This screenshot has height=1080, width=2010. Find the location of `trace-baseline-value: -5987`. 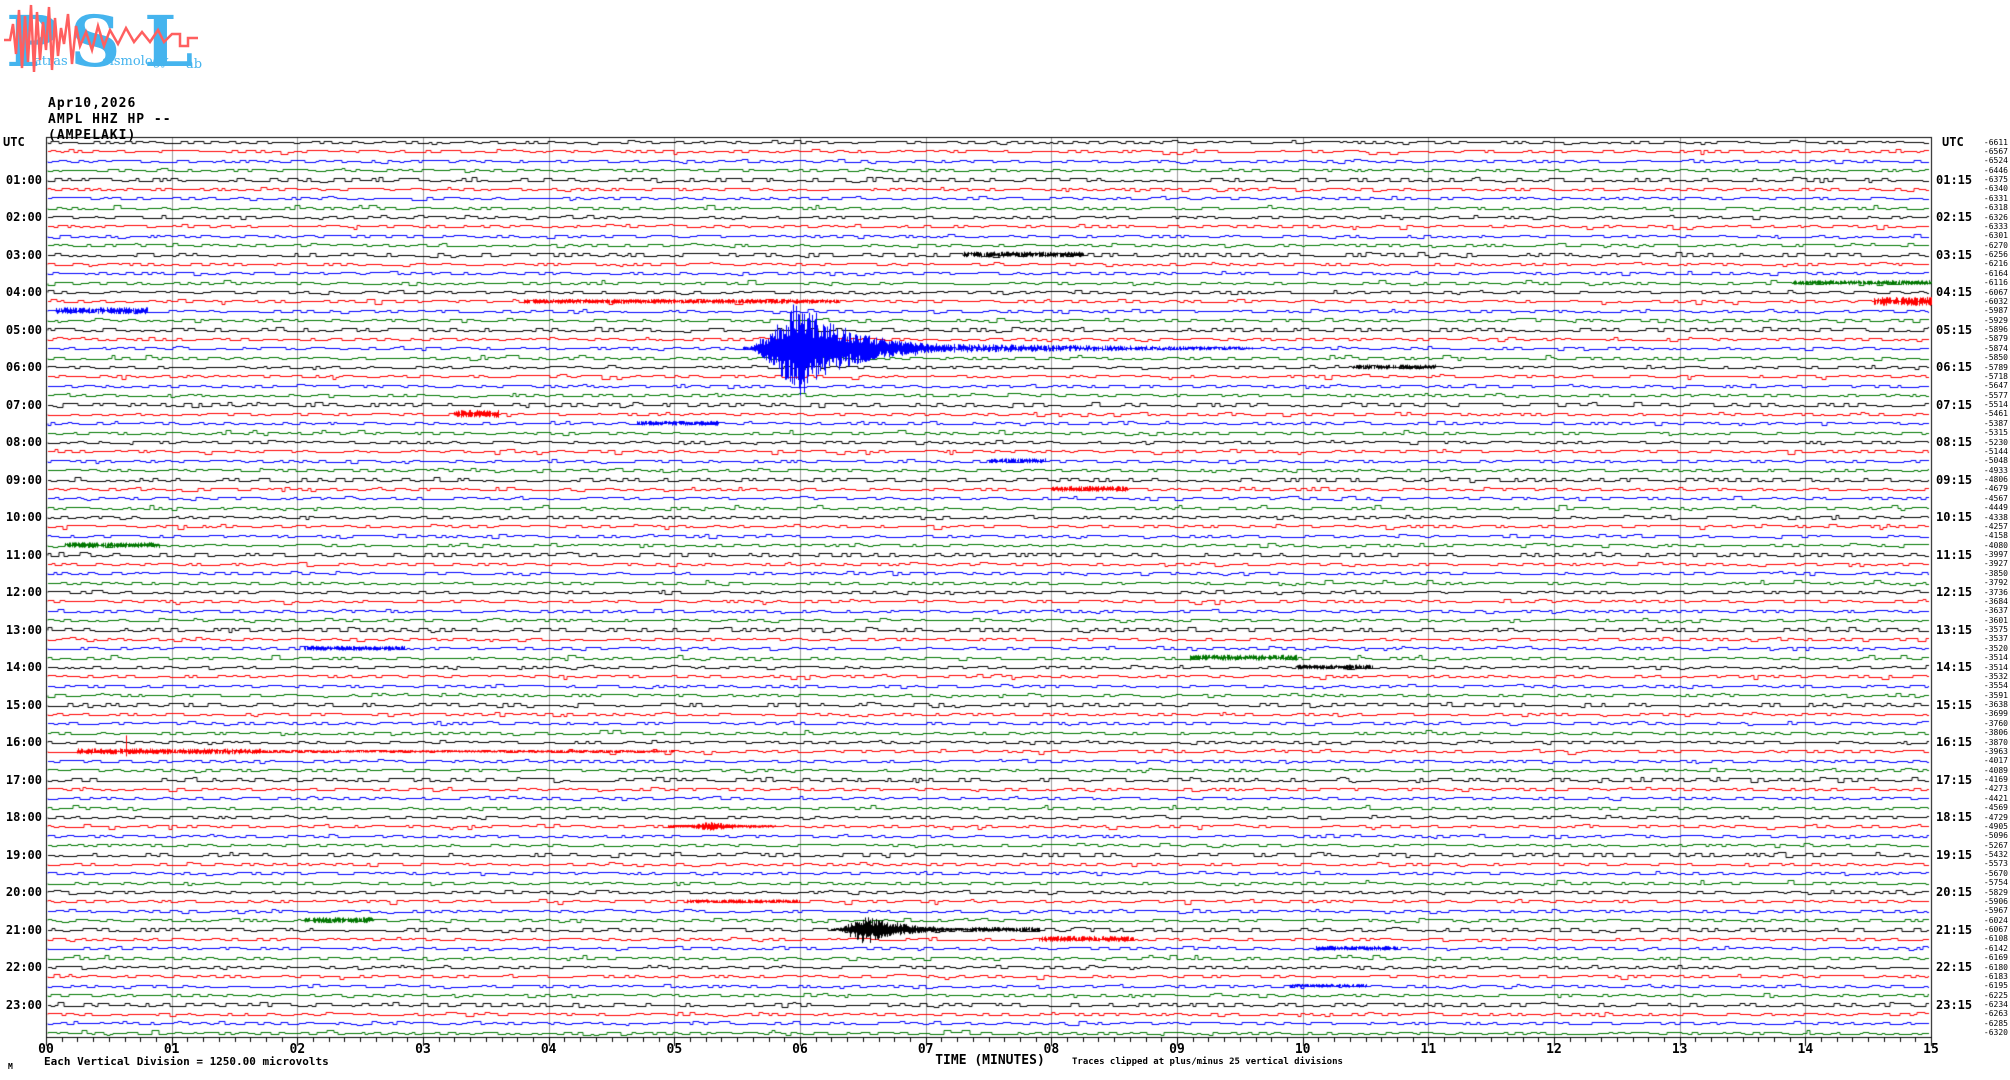

trace-baseline-value: -5987 is located at coordinates (1995, 311).